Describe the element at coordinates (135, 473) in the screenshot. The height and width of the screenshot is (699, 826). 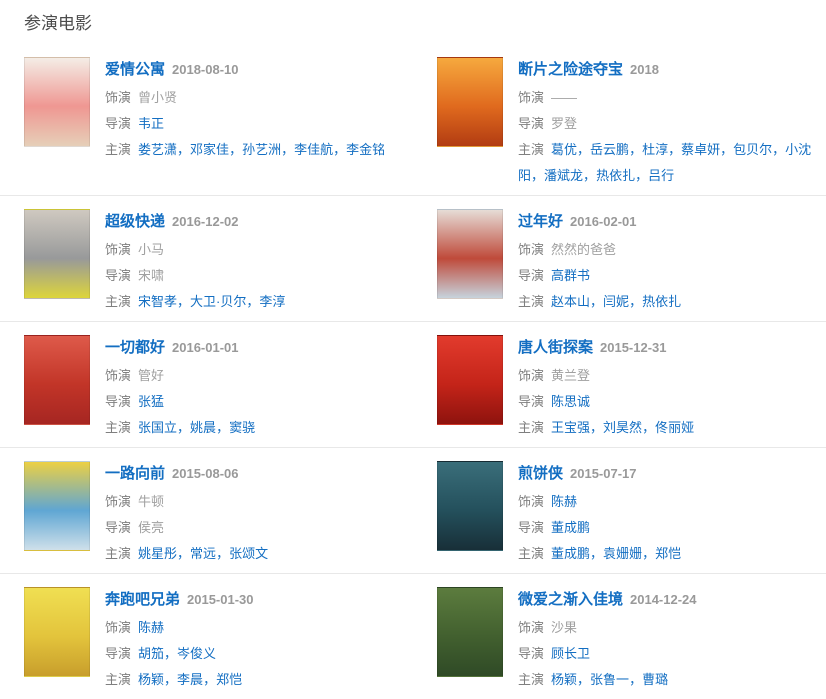
I see `movie-title-link: 一路向前` at that location.